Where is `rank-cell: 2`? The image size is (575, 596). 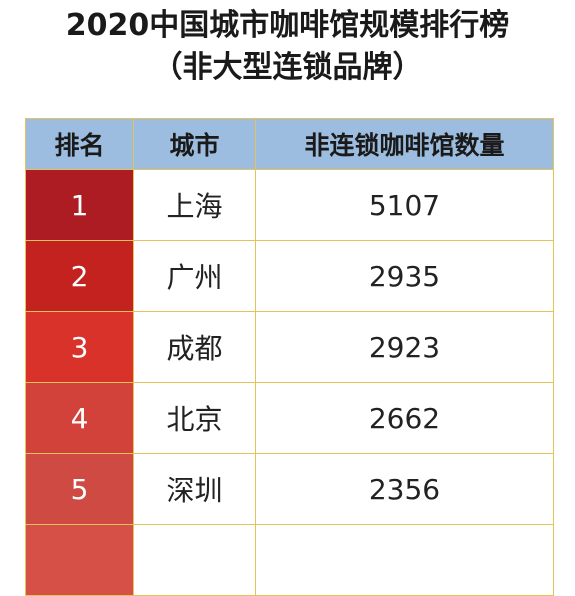
rank-cell: 2 is located at coordinates (79, 276).